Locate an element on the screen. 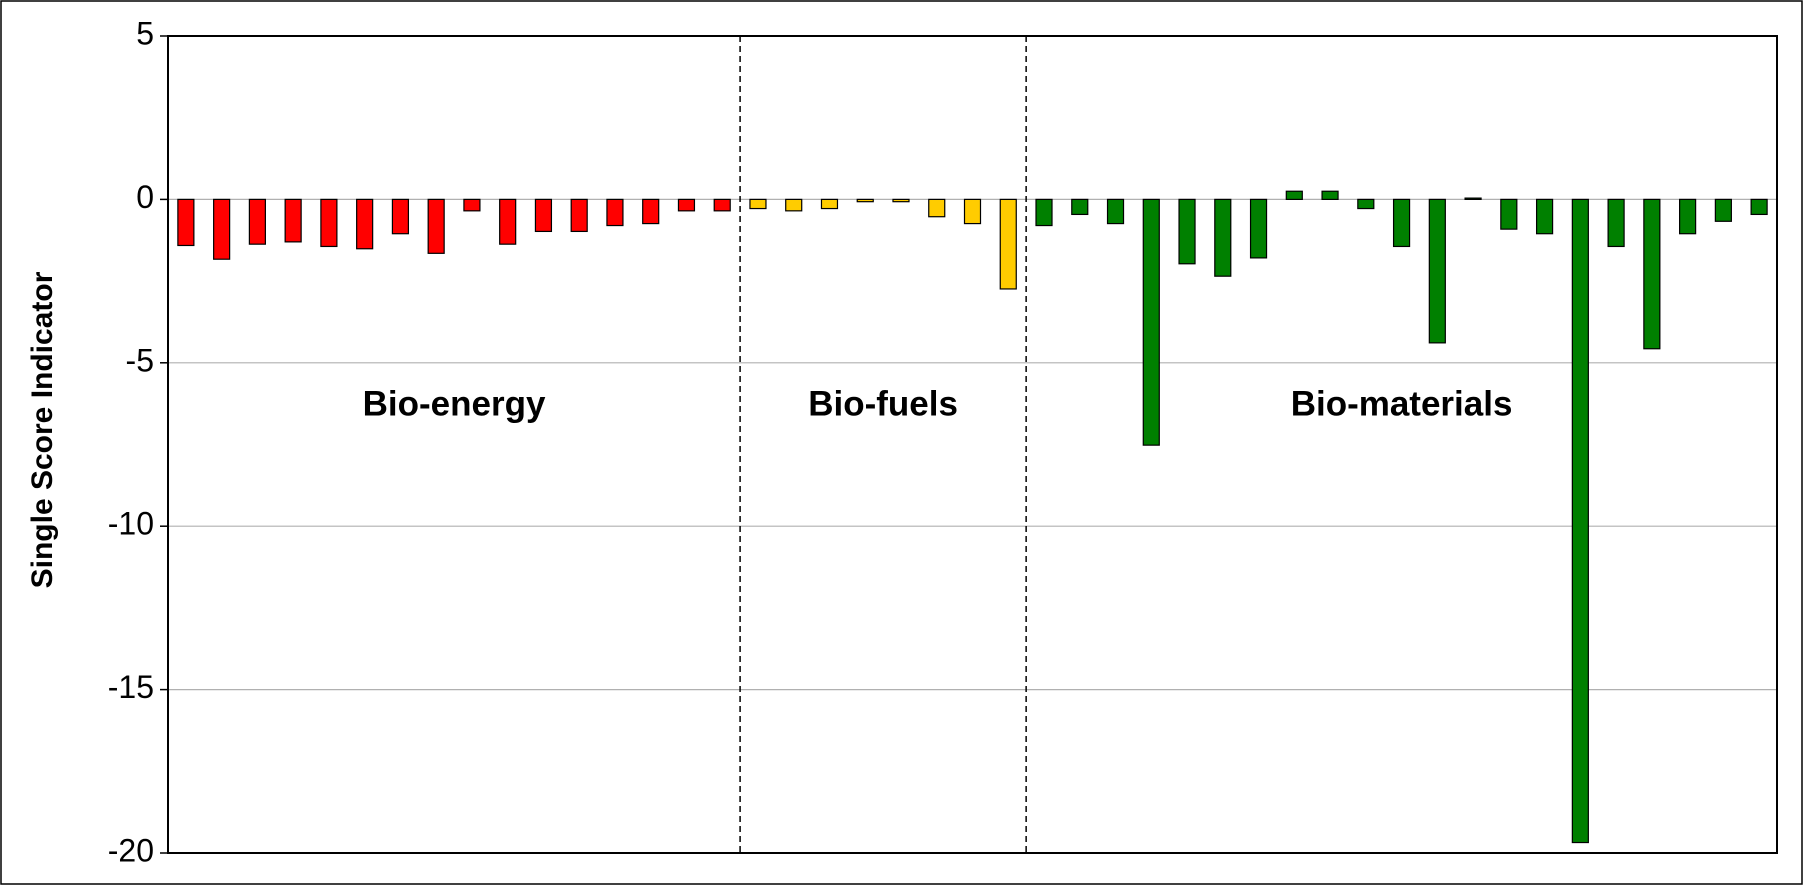 This screenshot has width=1803, height=885. y-tick-label: 0 is located at coordinates (145, 197).